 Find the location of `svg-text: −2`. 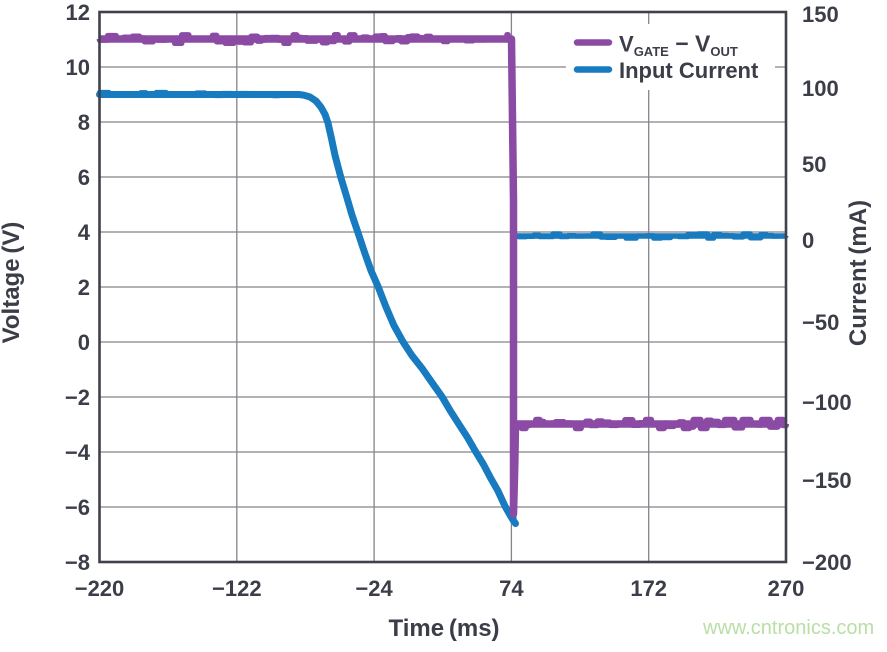

svg-text: −2 is located at coordinates (77, 397).